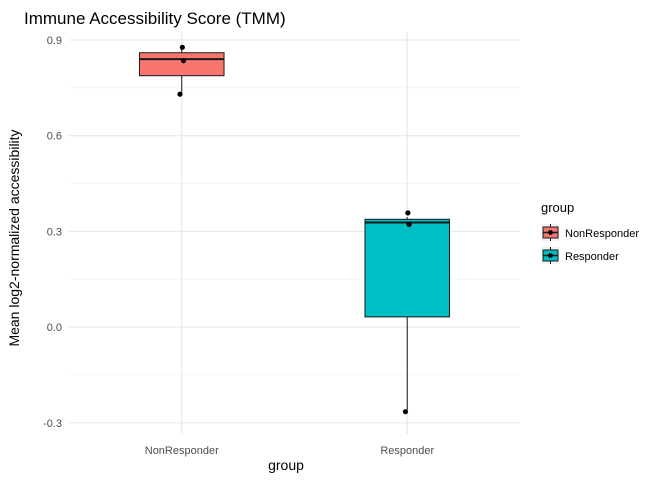  Describe the element at coordinates (54, 41) in the screenshot. I see `y-tick-label: 0.9` at that location.